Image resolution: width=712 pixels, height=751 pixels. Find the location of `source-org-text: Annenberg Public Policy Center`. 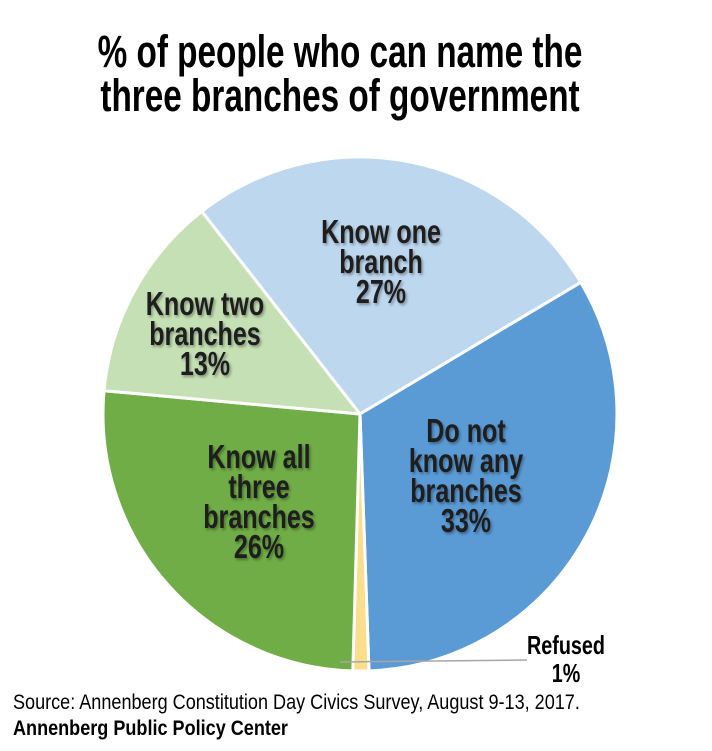

source-org-text: Annenberg Public Policy Center is located at coordinates (150, 728).